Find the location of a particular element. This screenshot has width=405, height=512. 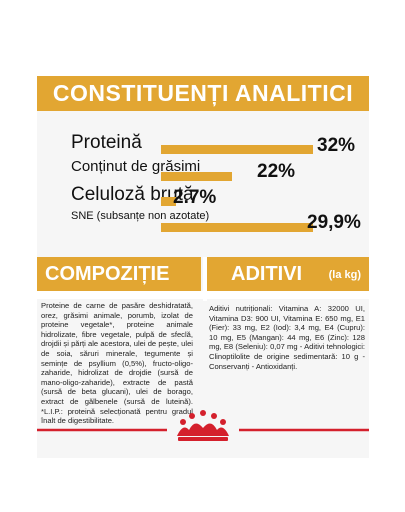

fat-value: 22% is located at coordinates (276, 171).